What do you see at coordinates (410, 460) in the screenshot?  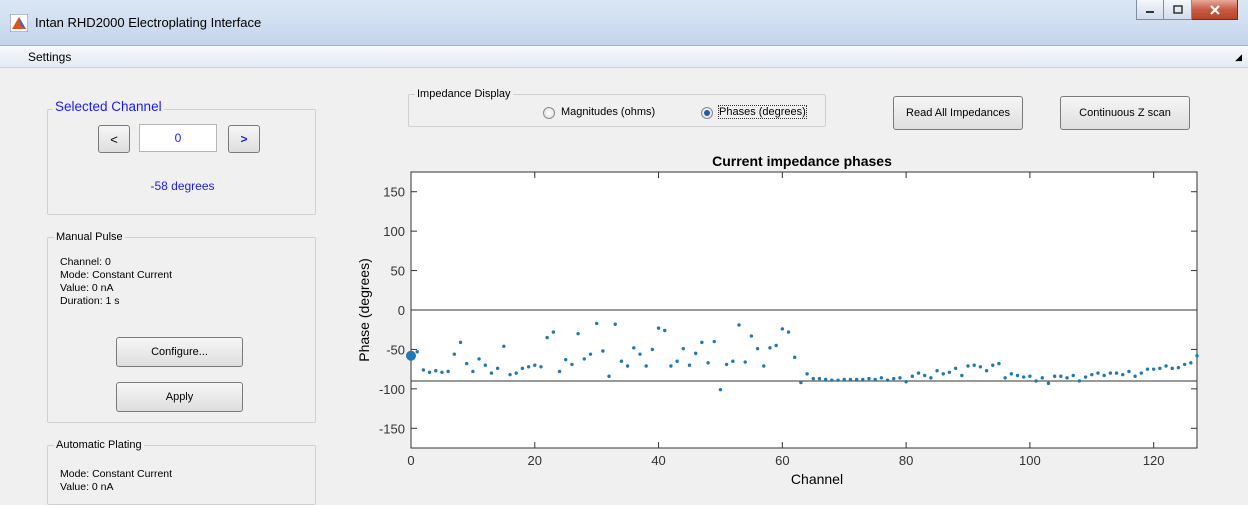 I see `x-tick-label: 0` at bounding box center [410, 460].